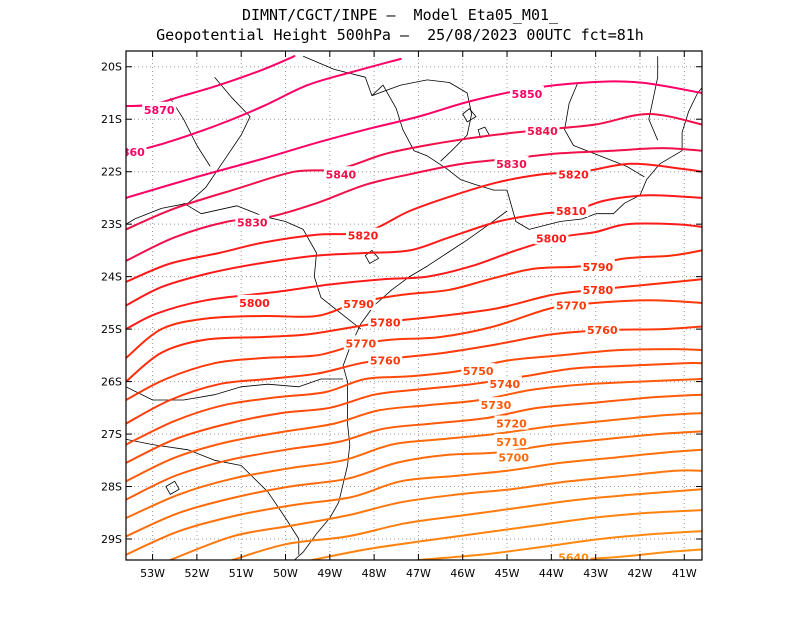 The height and width of the screenshot is (618, 800). What do you see at coordinates (152, 573) in the screenshot?
I see `lon-tick-label: 53W` at bounding box center [152, 573].